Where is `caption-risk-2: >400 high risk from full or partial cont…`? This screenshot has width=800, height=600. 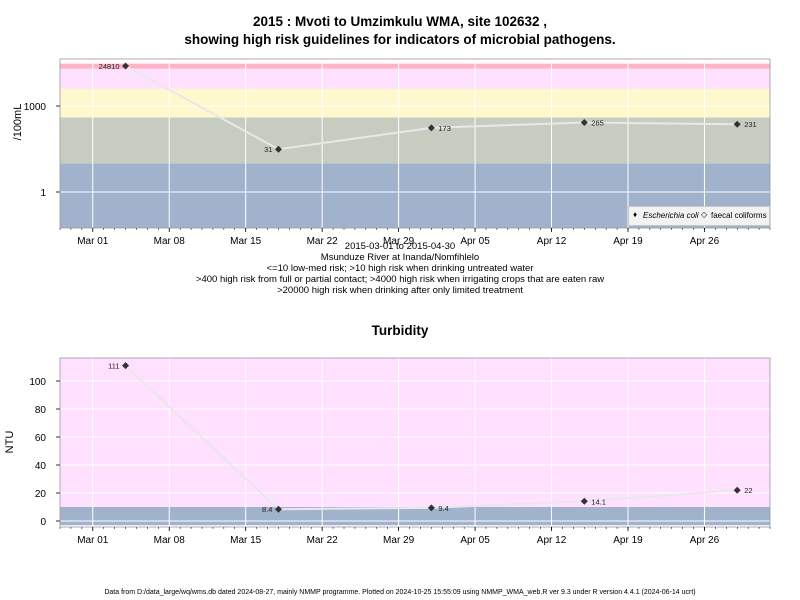
caption-risk-2: >400 high risk from full or partial cont… is located at coordinates (400, 279).